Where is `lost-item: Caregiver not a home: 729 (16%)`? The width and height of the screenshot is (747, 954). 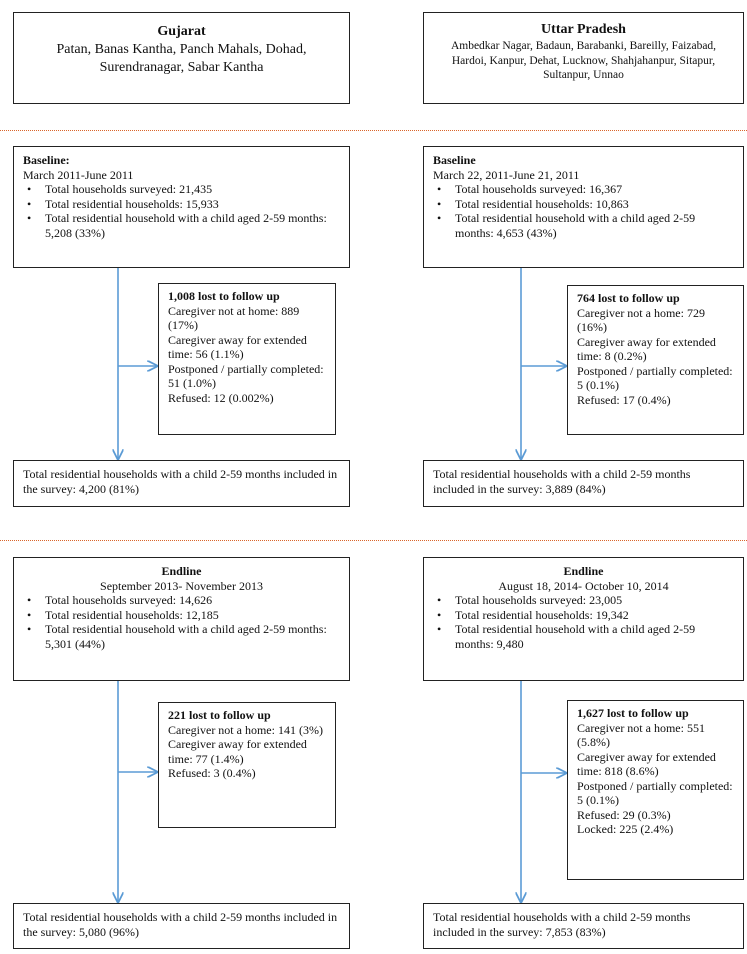
lost-item: Caregiver not a home: 729 (16%) is located at coordinates (641, 320).